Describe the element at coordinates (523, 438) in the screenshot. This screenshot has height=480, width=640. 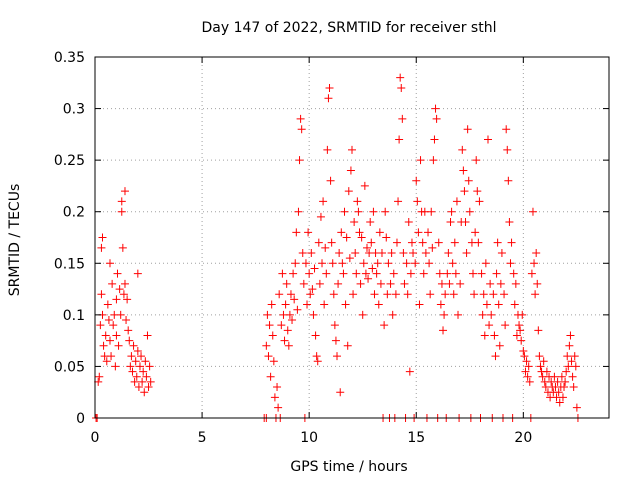
I see `x-tick-label: 20` at that location.